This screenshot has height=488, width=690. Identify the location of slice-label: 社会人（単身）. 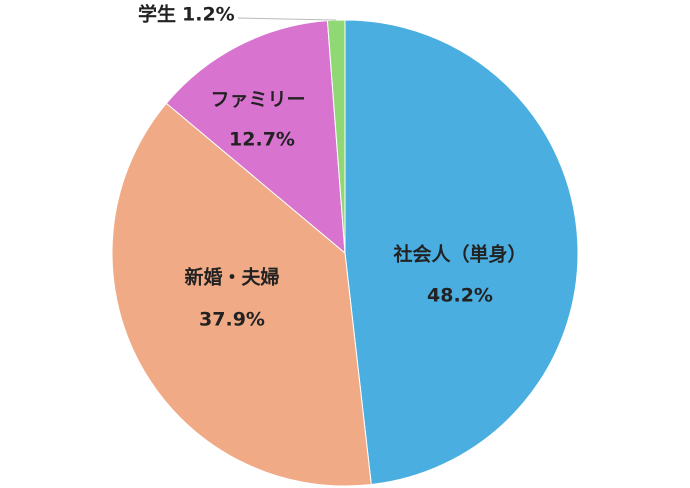
(459, 254).